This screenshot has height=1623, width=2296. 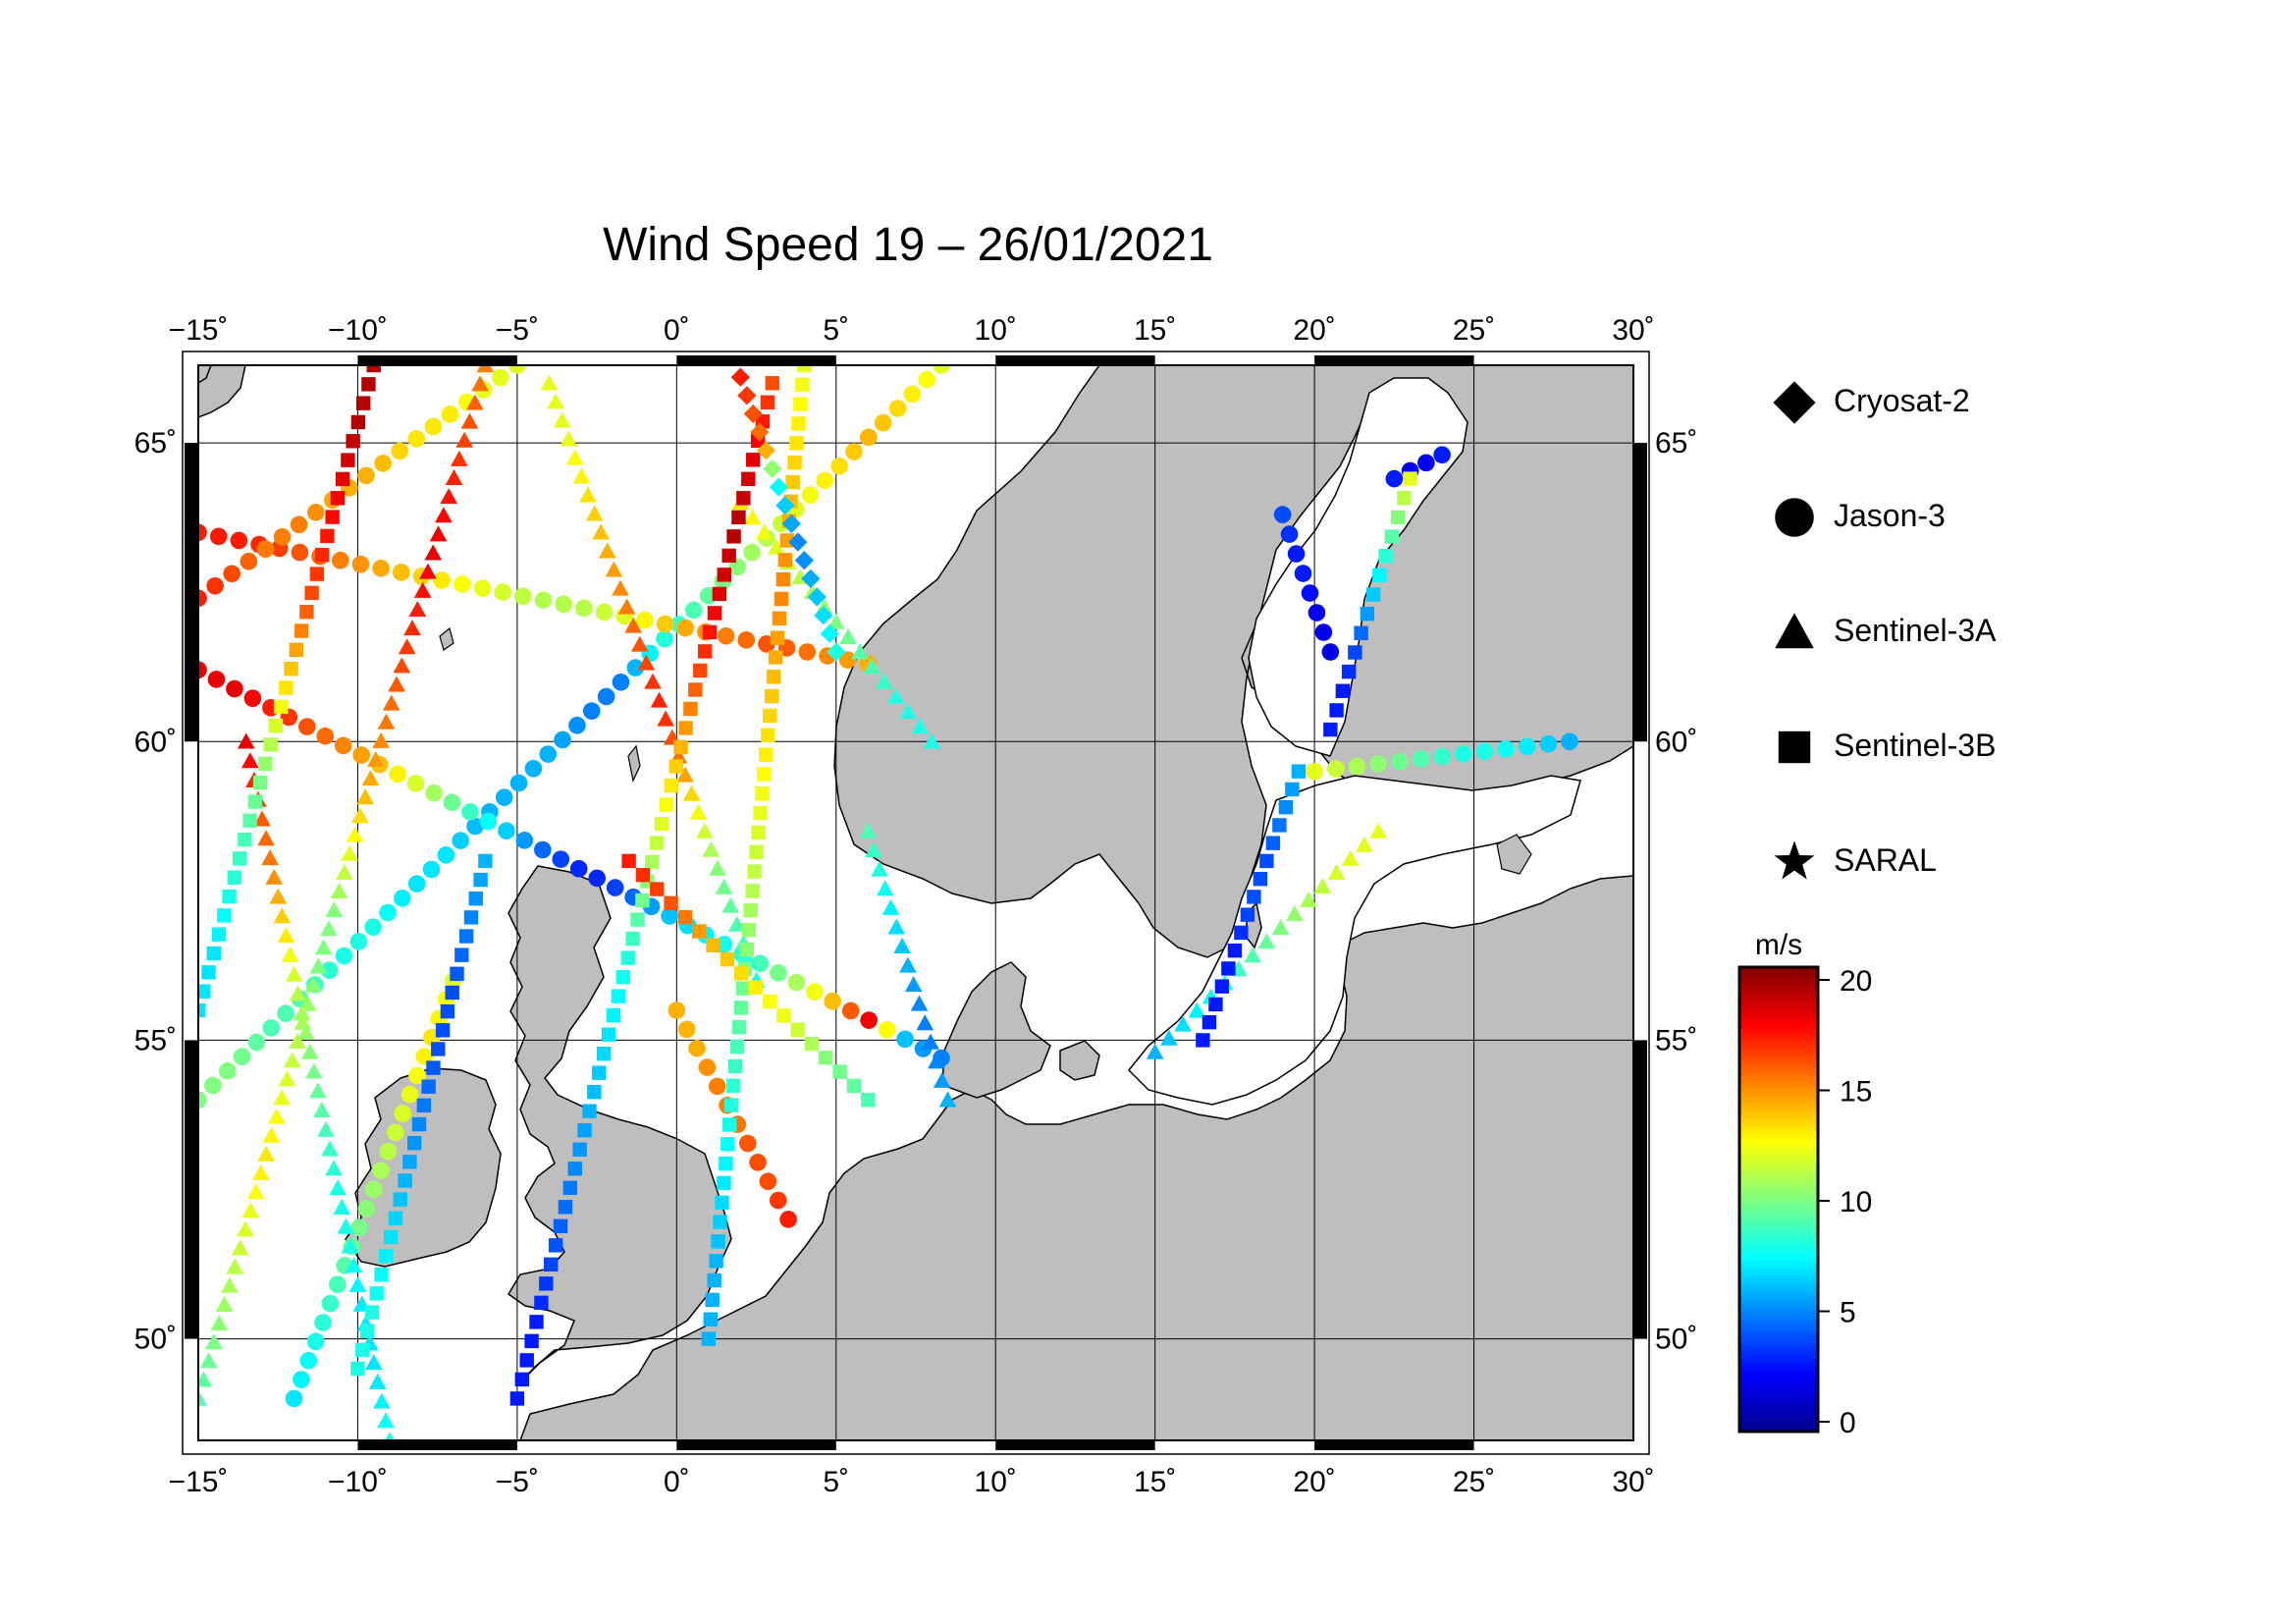 I want to click on lat-tick-label-left: 50˚, so click(x=155, y=1340).